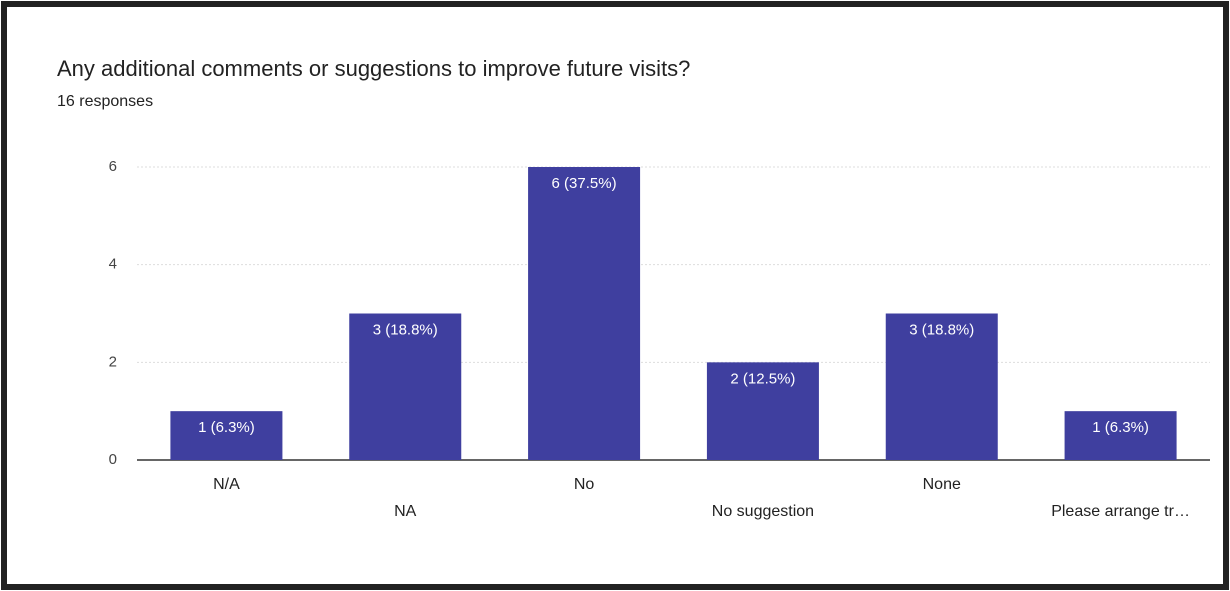 The image size is (1230, 591). Describe the element at coordinates (113, 361) in the screenshot. I see `y-tick-label: 2` at that location.